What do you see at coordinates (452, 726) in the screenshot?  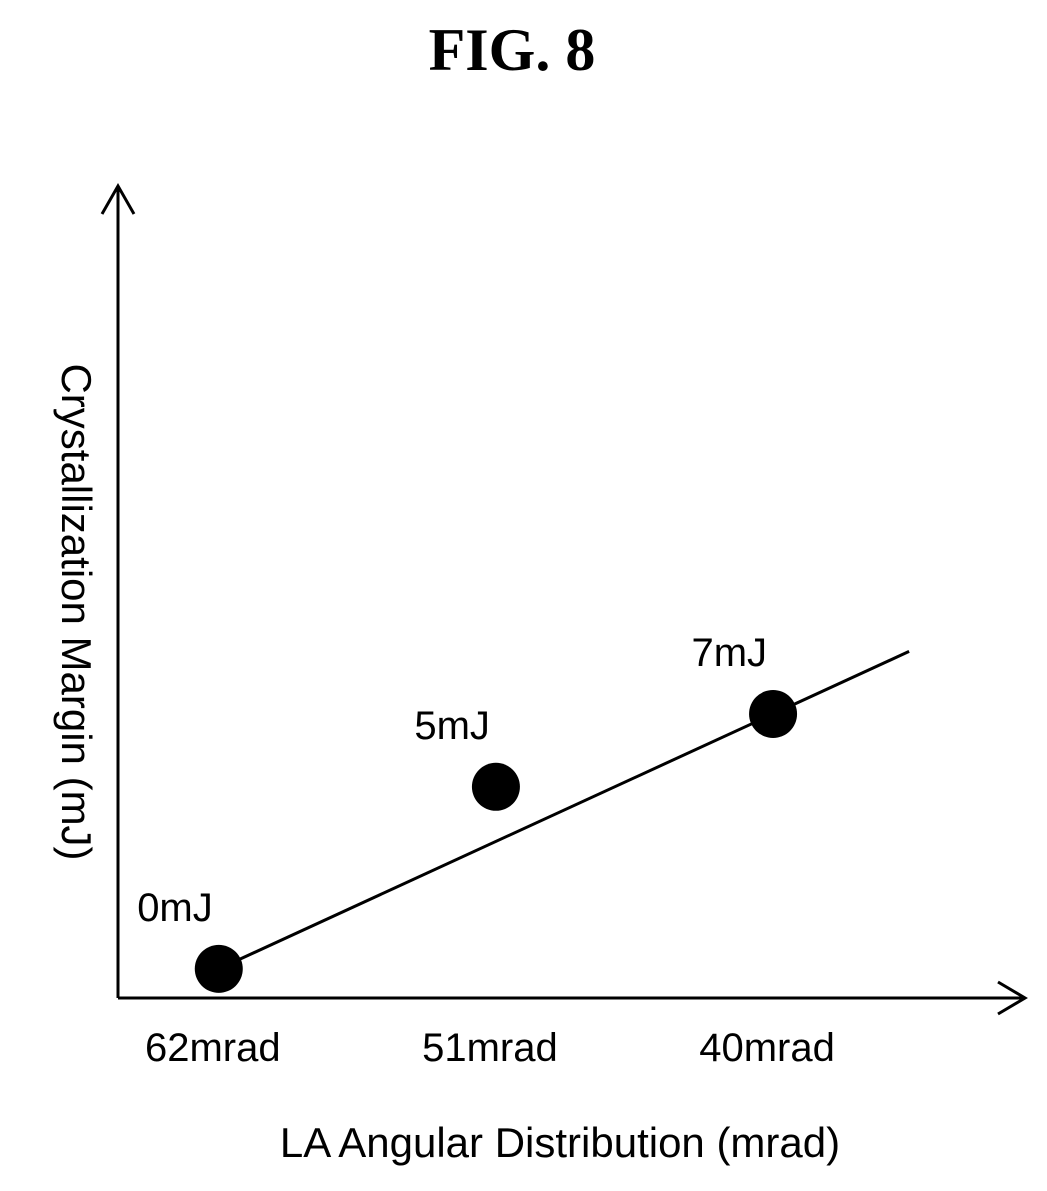 I see `data-point-label: 5mJ` at bounding box center [452, 726].